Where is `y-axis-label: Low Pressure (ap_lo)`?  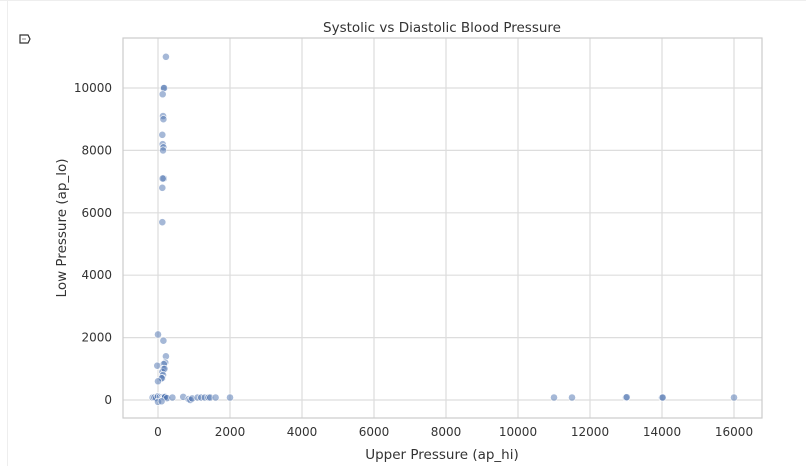
y-axis-label: Low Pressure (ap_lo) is located at coordinates (62, 228).